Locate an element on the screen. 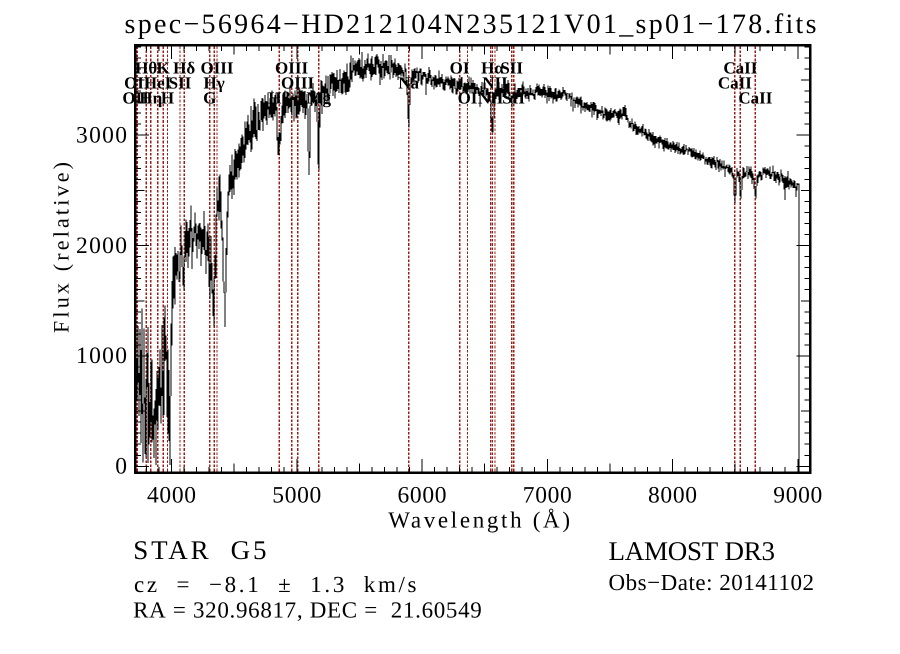 The height and width of the screenshot is (654, 900). svg-text:RA = 320.96817, DEC = 21.6054: RA = 320.96817, DEC = 21.60549 is located at coordinates (307, 610).